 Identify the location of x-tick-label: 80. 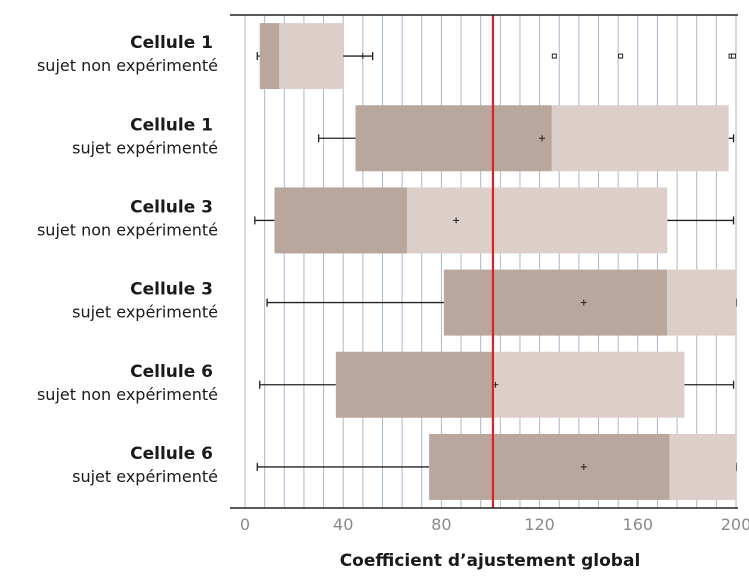
(441, 524).